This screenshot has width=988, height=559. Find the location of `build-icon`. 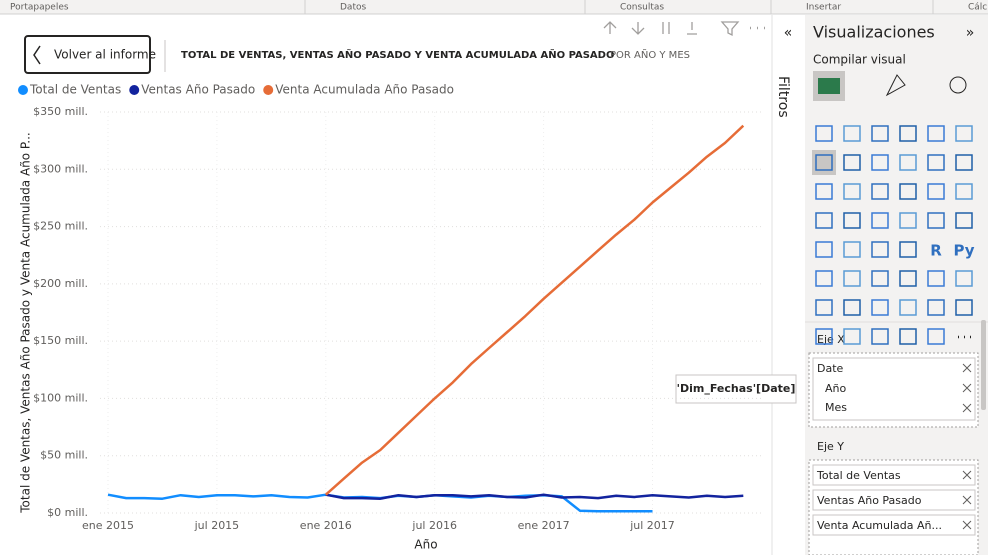

build-icon is located at coordinates (829, 86).